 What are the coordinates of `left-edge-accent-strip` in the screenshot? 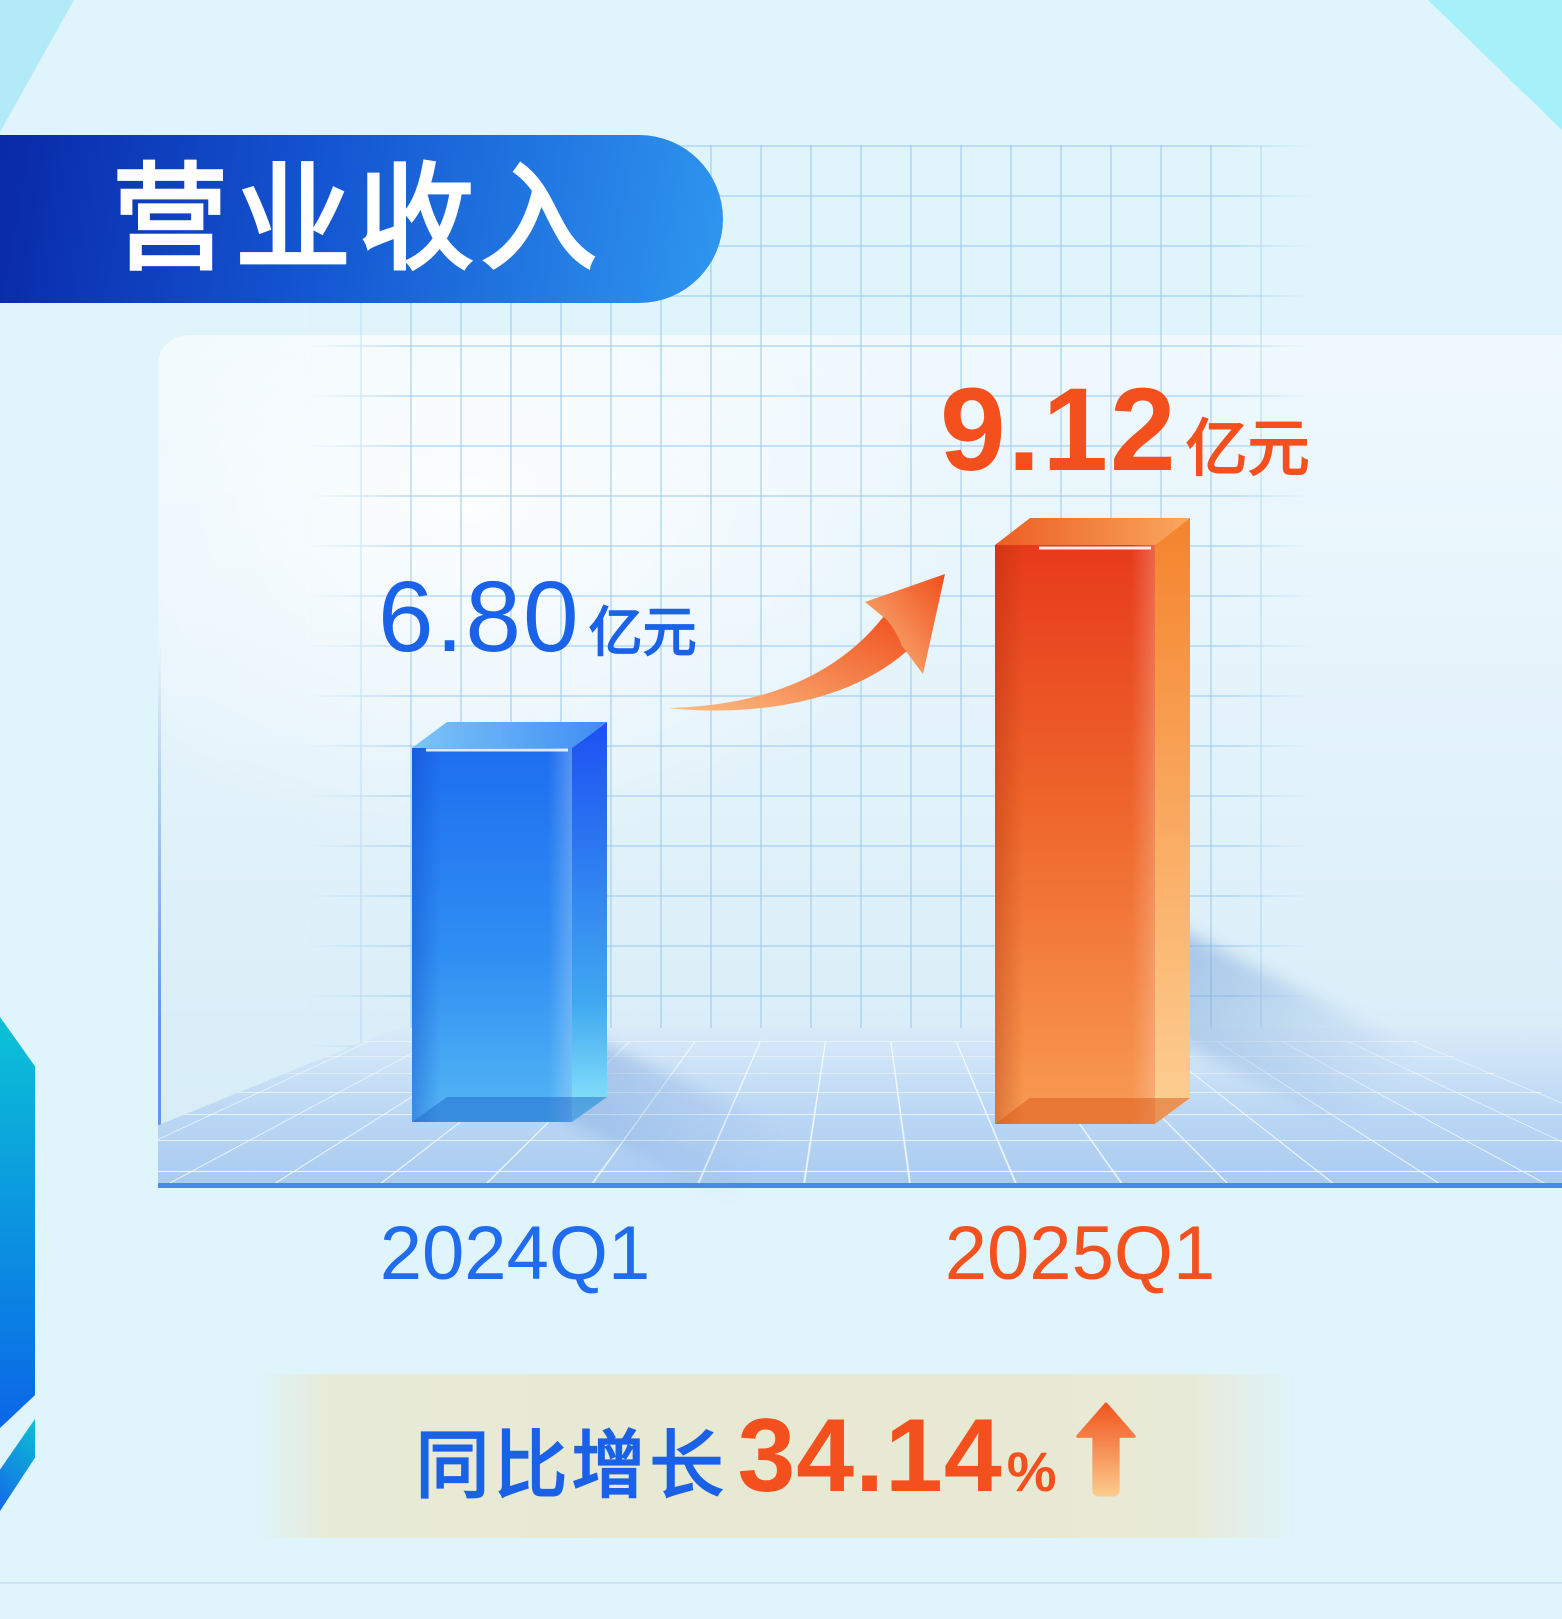 It's located at (17, 1222).